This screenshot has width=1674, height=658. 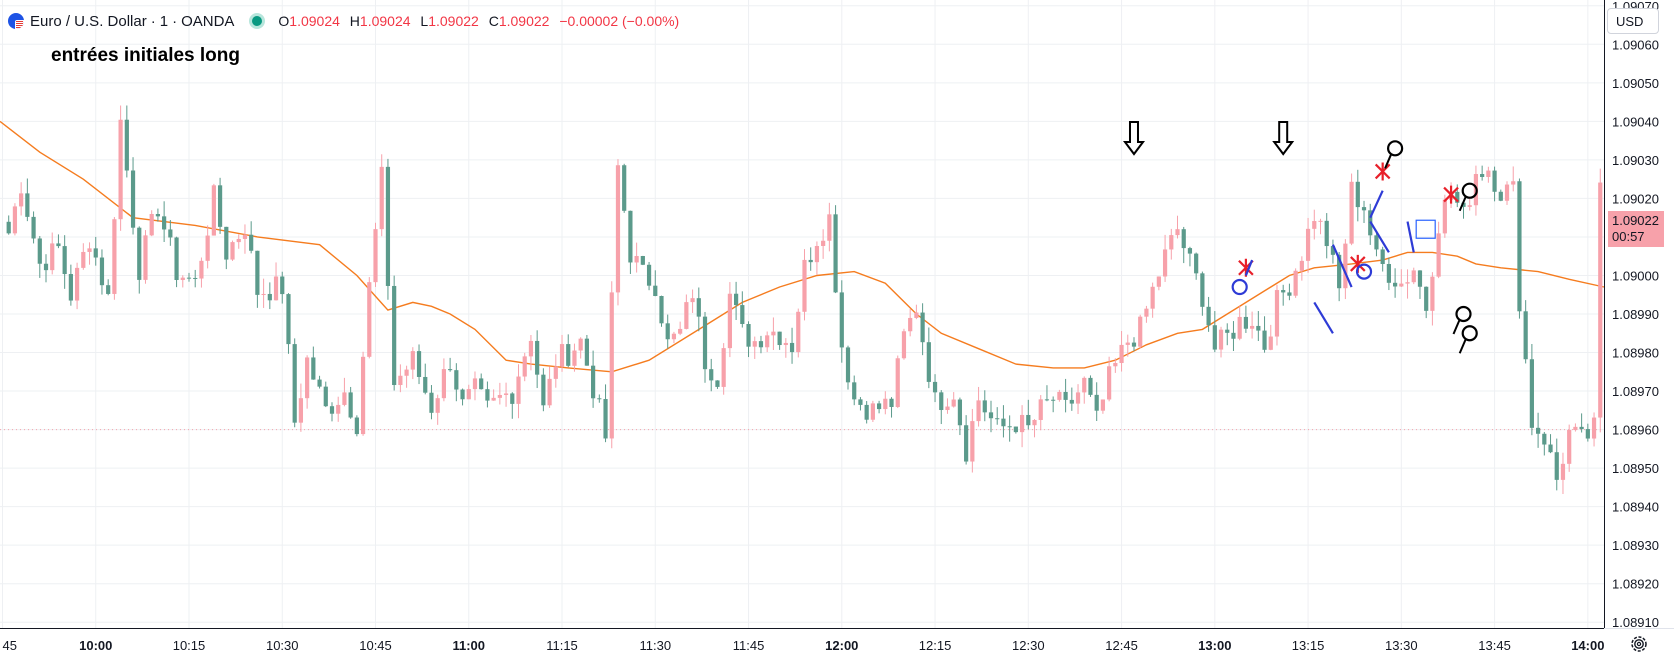 What do you see at coordinates (1300, 237) in the screenshot?
I see `drawing-annotations` at bounding box center [1300, 237].